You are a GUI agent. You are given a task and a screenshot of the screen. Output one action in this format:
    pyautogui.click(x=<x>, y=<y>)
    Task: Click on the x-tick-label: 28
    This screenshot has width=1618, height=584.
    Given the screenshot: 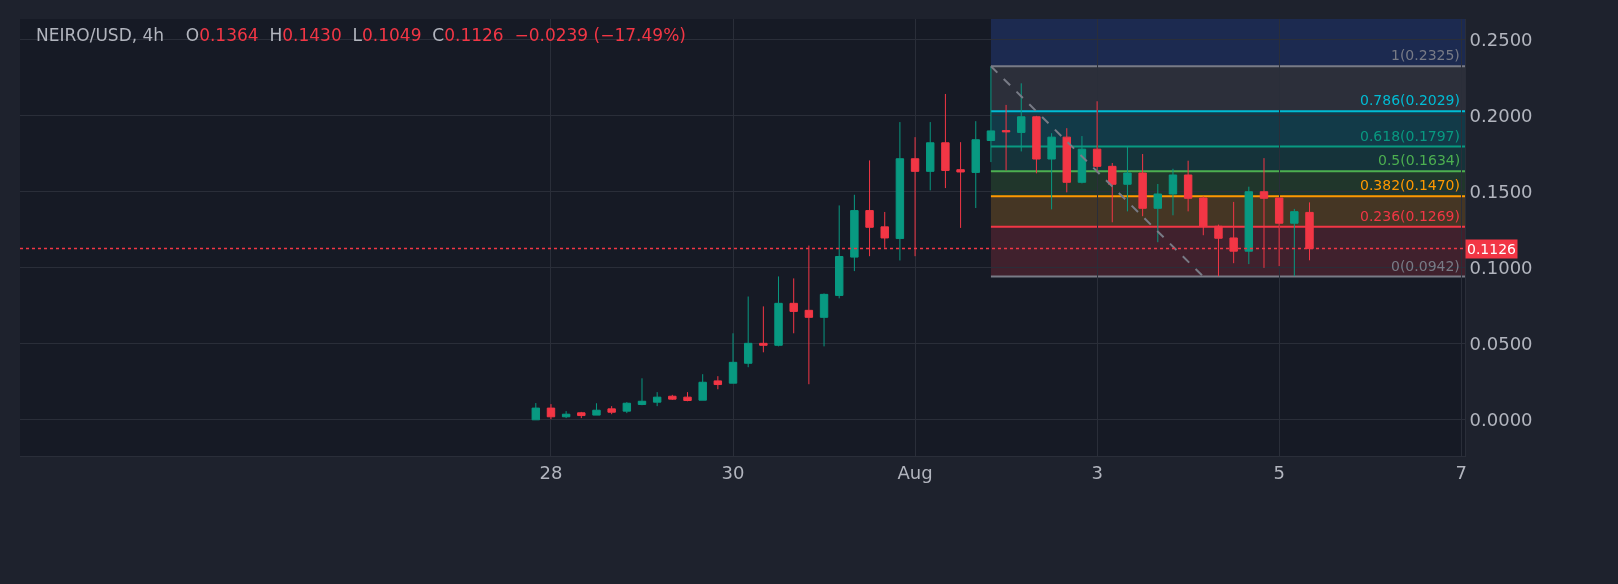 What is the action you would take?
    pyautogui.click(x=551, y=472)
    